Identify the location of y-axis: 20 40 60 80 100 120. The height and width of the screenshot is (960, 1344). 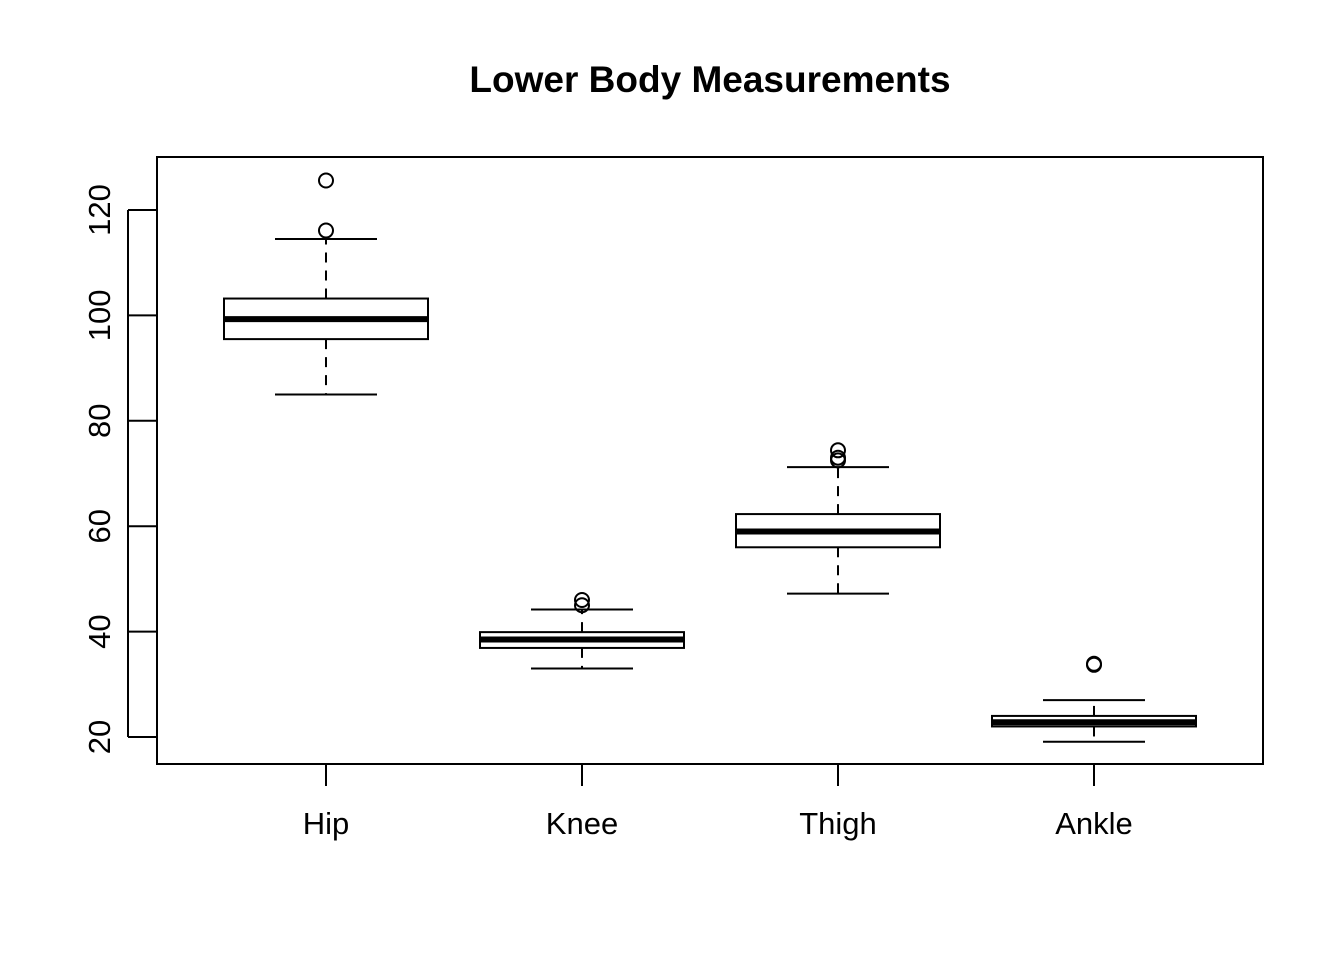
(119, 469).